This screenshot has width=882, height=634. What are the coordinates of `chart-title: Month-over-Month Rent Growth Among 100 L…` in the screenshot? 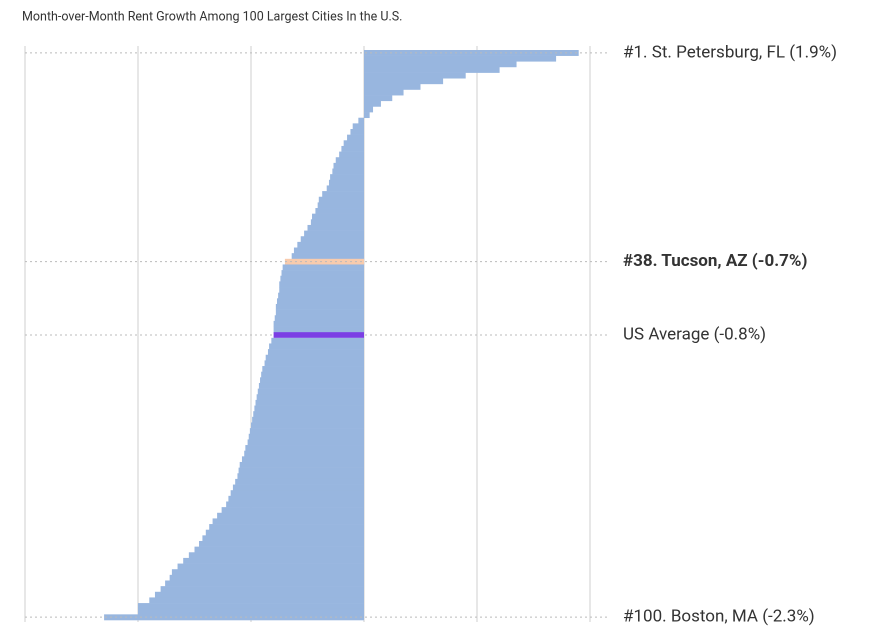 It's located at (212, 16).